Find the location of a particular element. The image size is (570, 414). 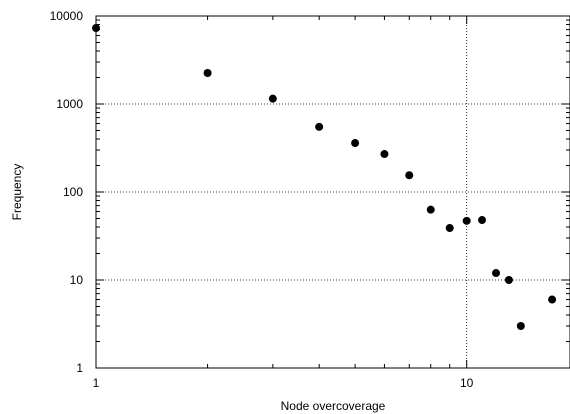

y-tick-label: 1000 is located at coordinates (69, 104).